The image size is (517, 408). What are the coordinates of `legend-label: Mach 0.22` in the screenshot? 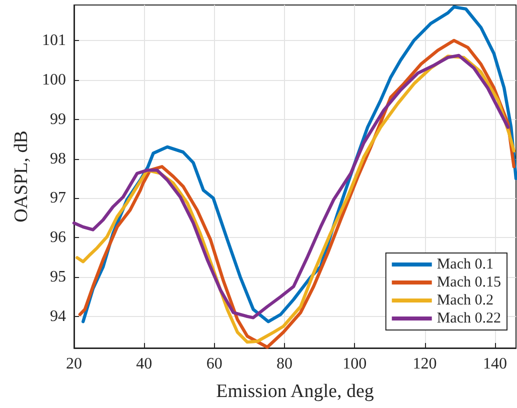 It's located at (469, 318).